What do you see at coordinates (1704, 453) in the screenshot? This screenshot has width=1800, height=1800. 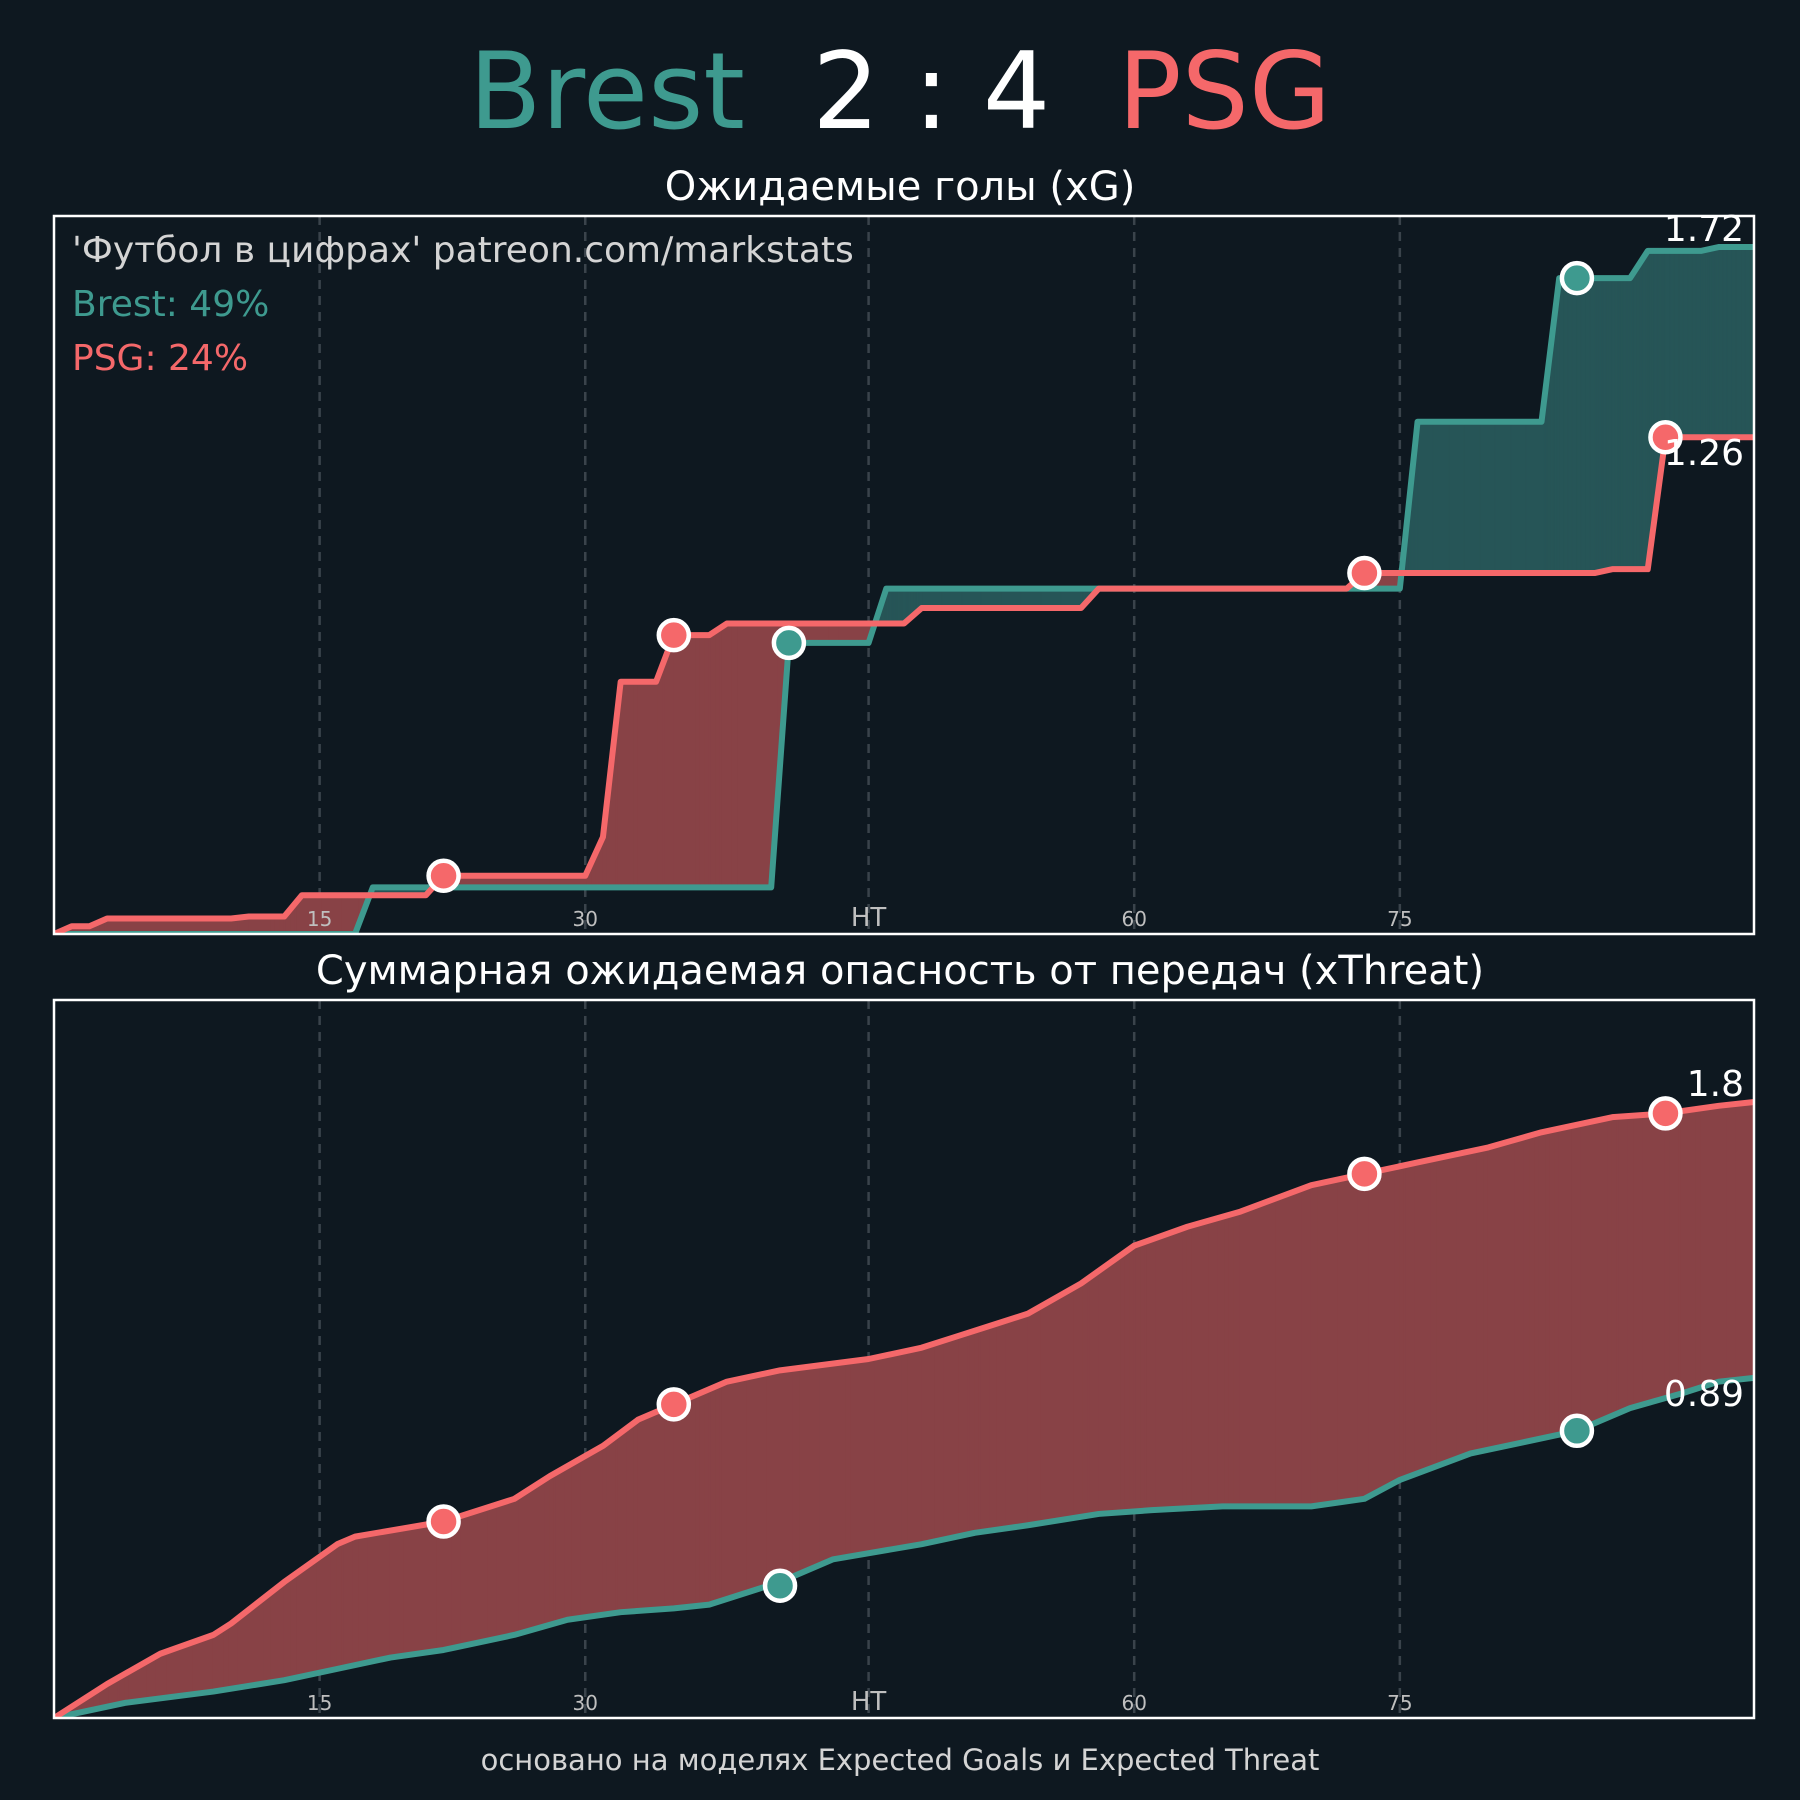 I see `xg-psg-end-label: 1.26` at bounding box center [1704, 453].